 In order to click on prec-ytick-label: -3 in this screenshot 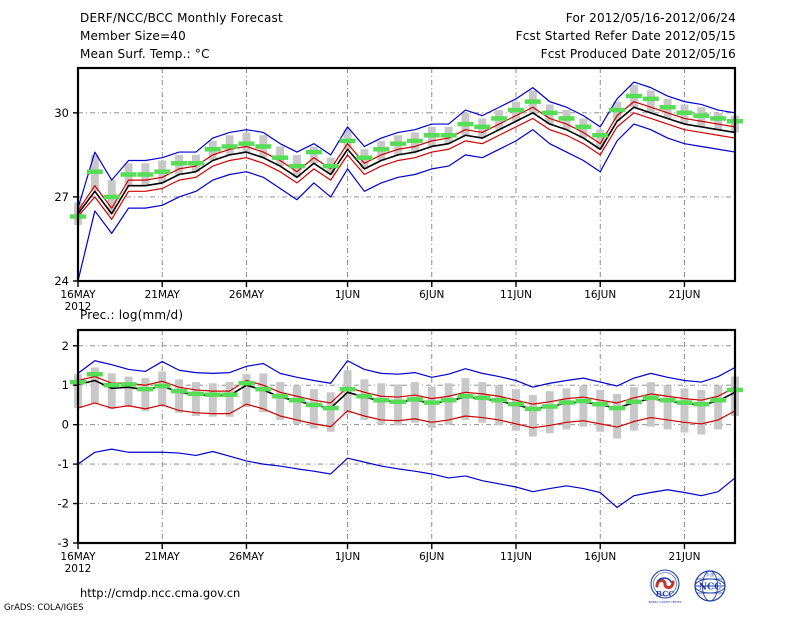, I will do `click(63, 543)`.